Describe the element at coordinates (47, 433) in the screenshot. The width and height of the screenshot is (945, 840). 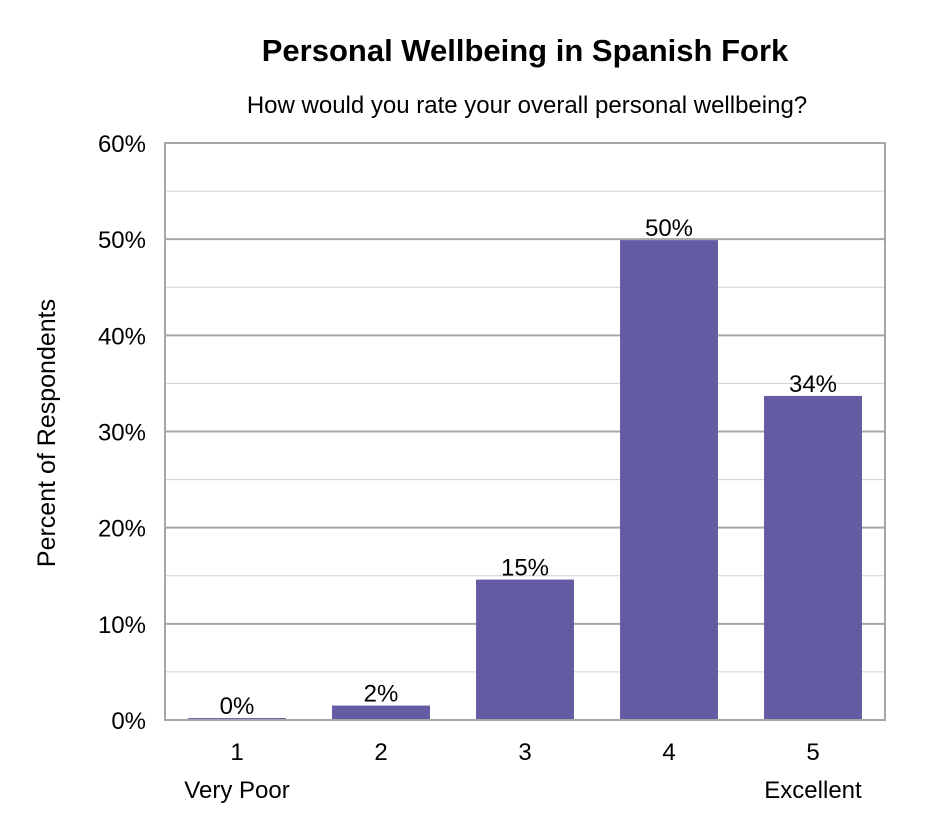
I see `y-axis-label: Percent of Respondents` at that location.